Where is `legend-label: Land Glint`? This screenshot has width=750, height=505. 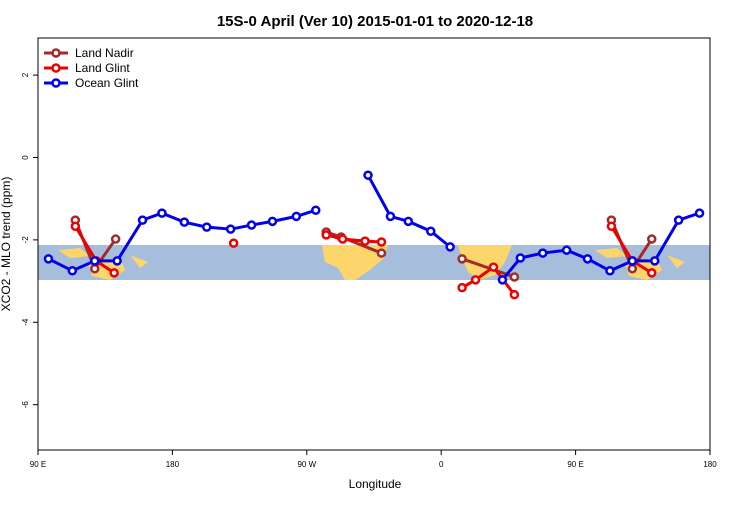
legend-label: Land Glint is located at coordinates (102, 68).